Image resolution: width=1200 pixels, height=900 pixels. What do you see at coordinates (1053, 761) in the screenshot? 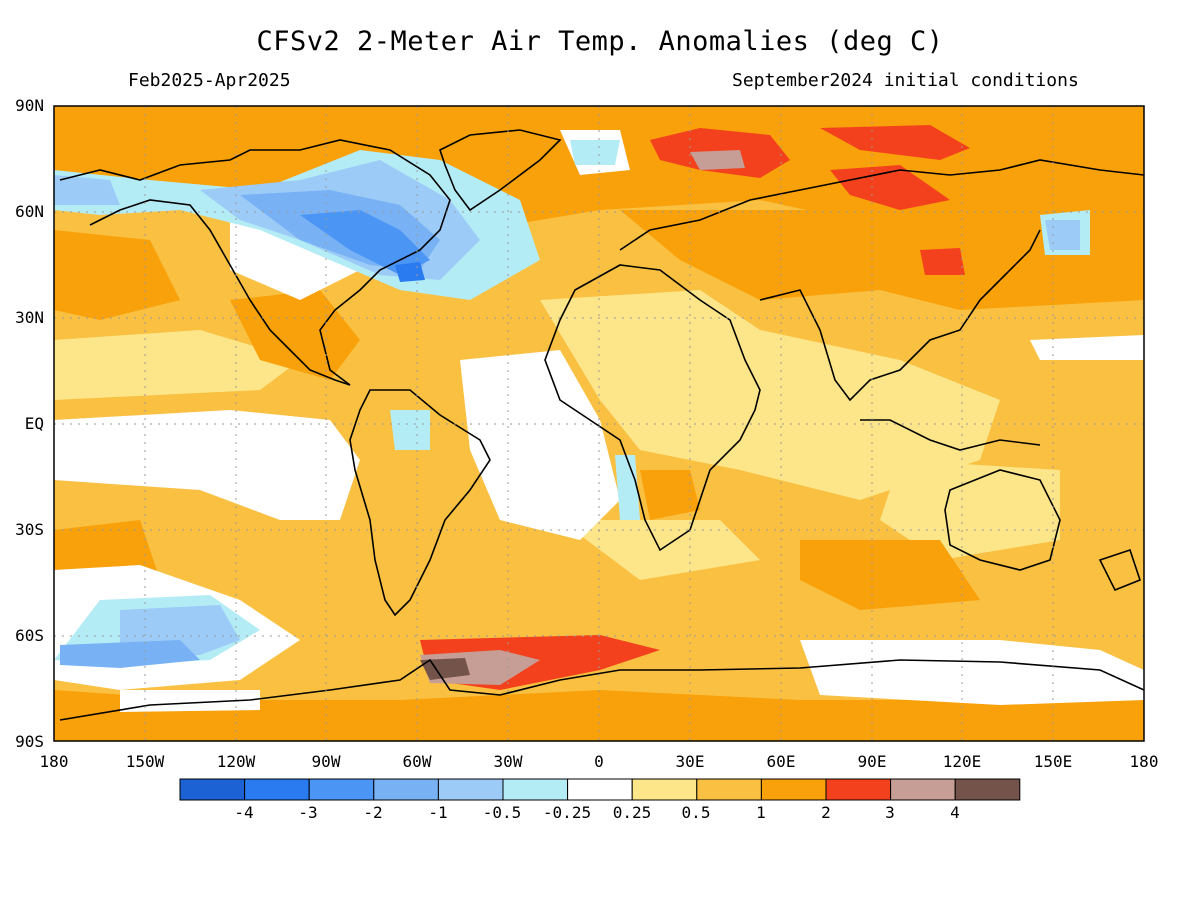
I see `lon-label-150e: 150E` at bounding box center [1053, 761].